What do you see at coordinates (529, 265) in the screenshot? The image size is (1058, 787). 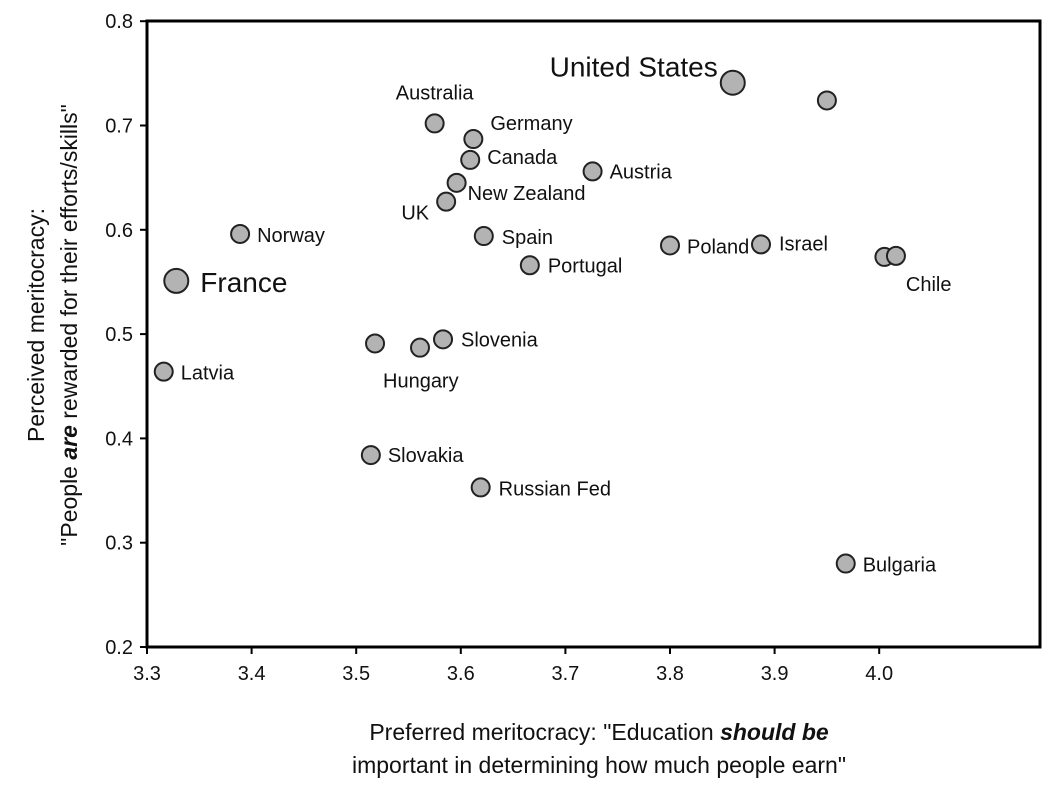 I see `point-portugal` at bounding box center [529, 265].